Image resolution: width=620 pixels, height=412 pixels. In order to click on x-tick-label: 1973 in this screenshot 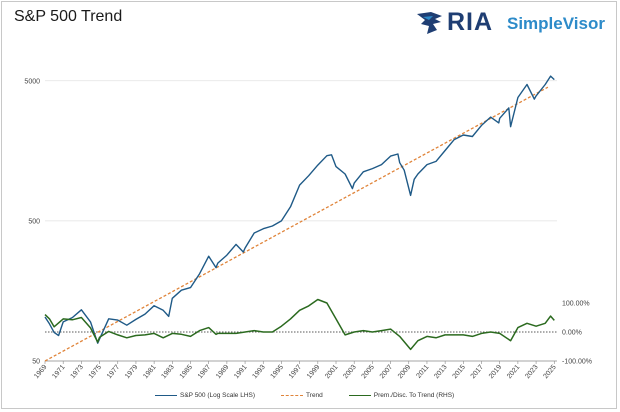, I will do `click(77, 372)`.